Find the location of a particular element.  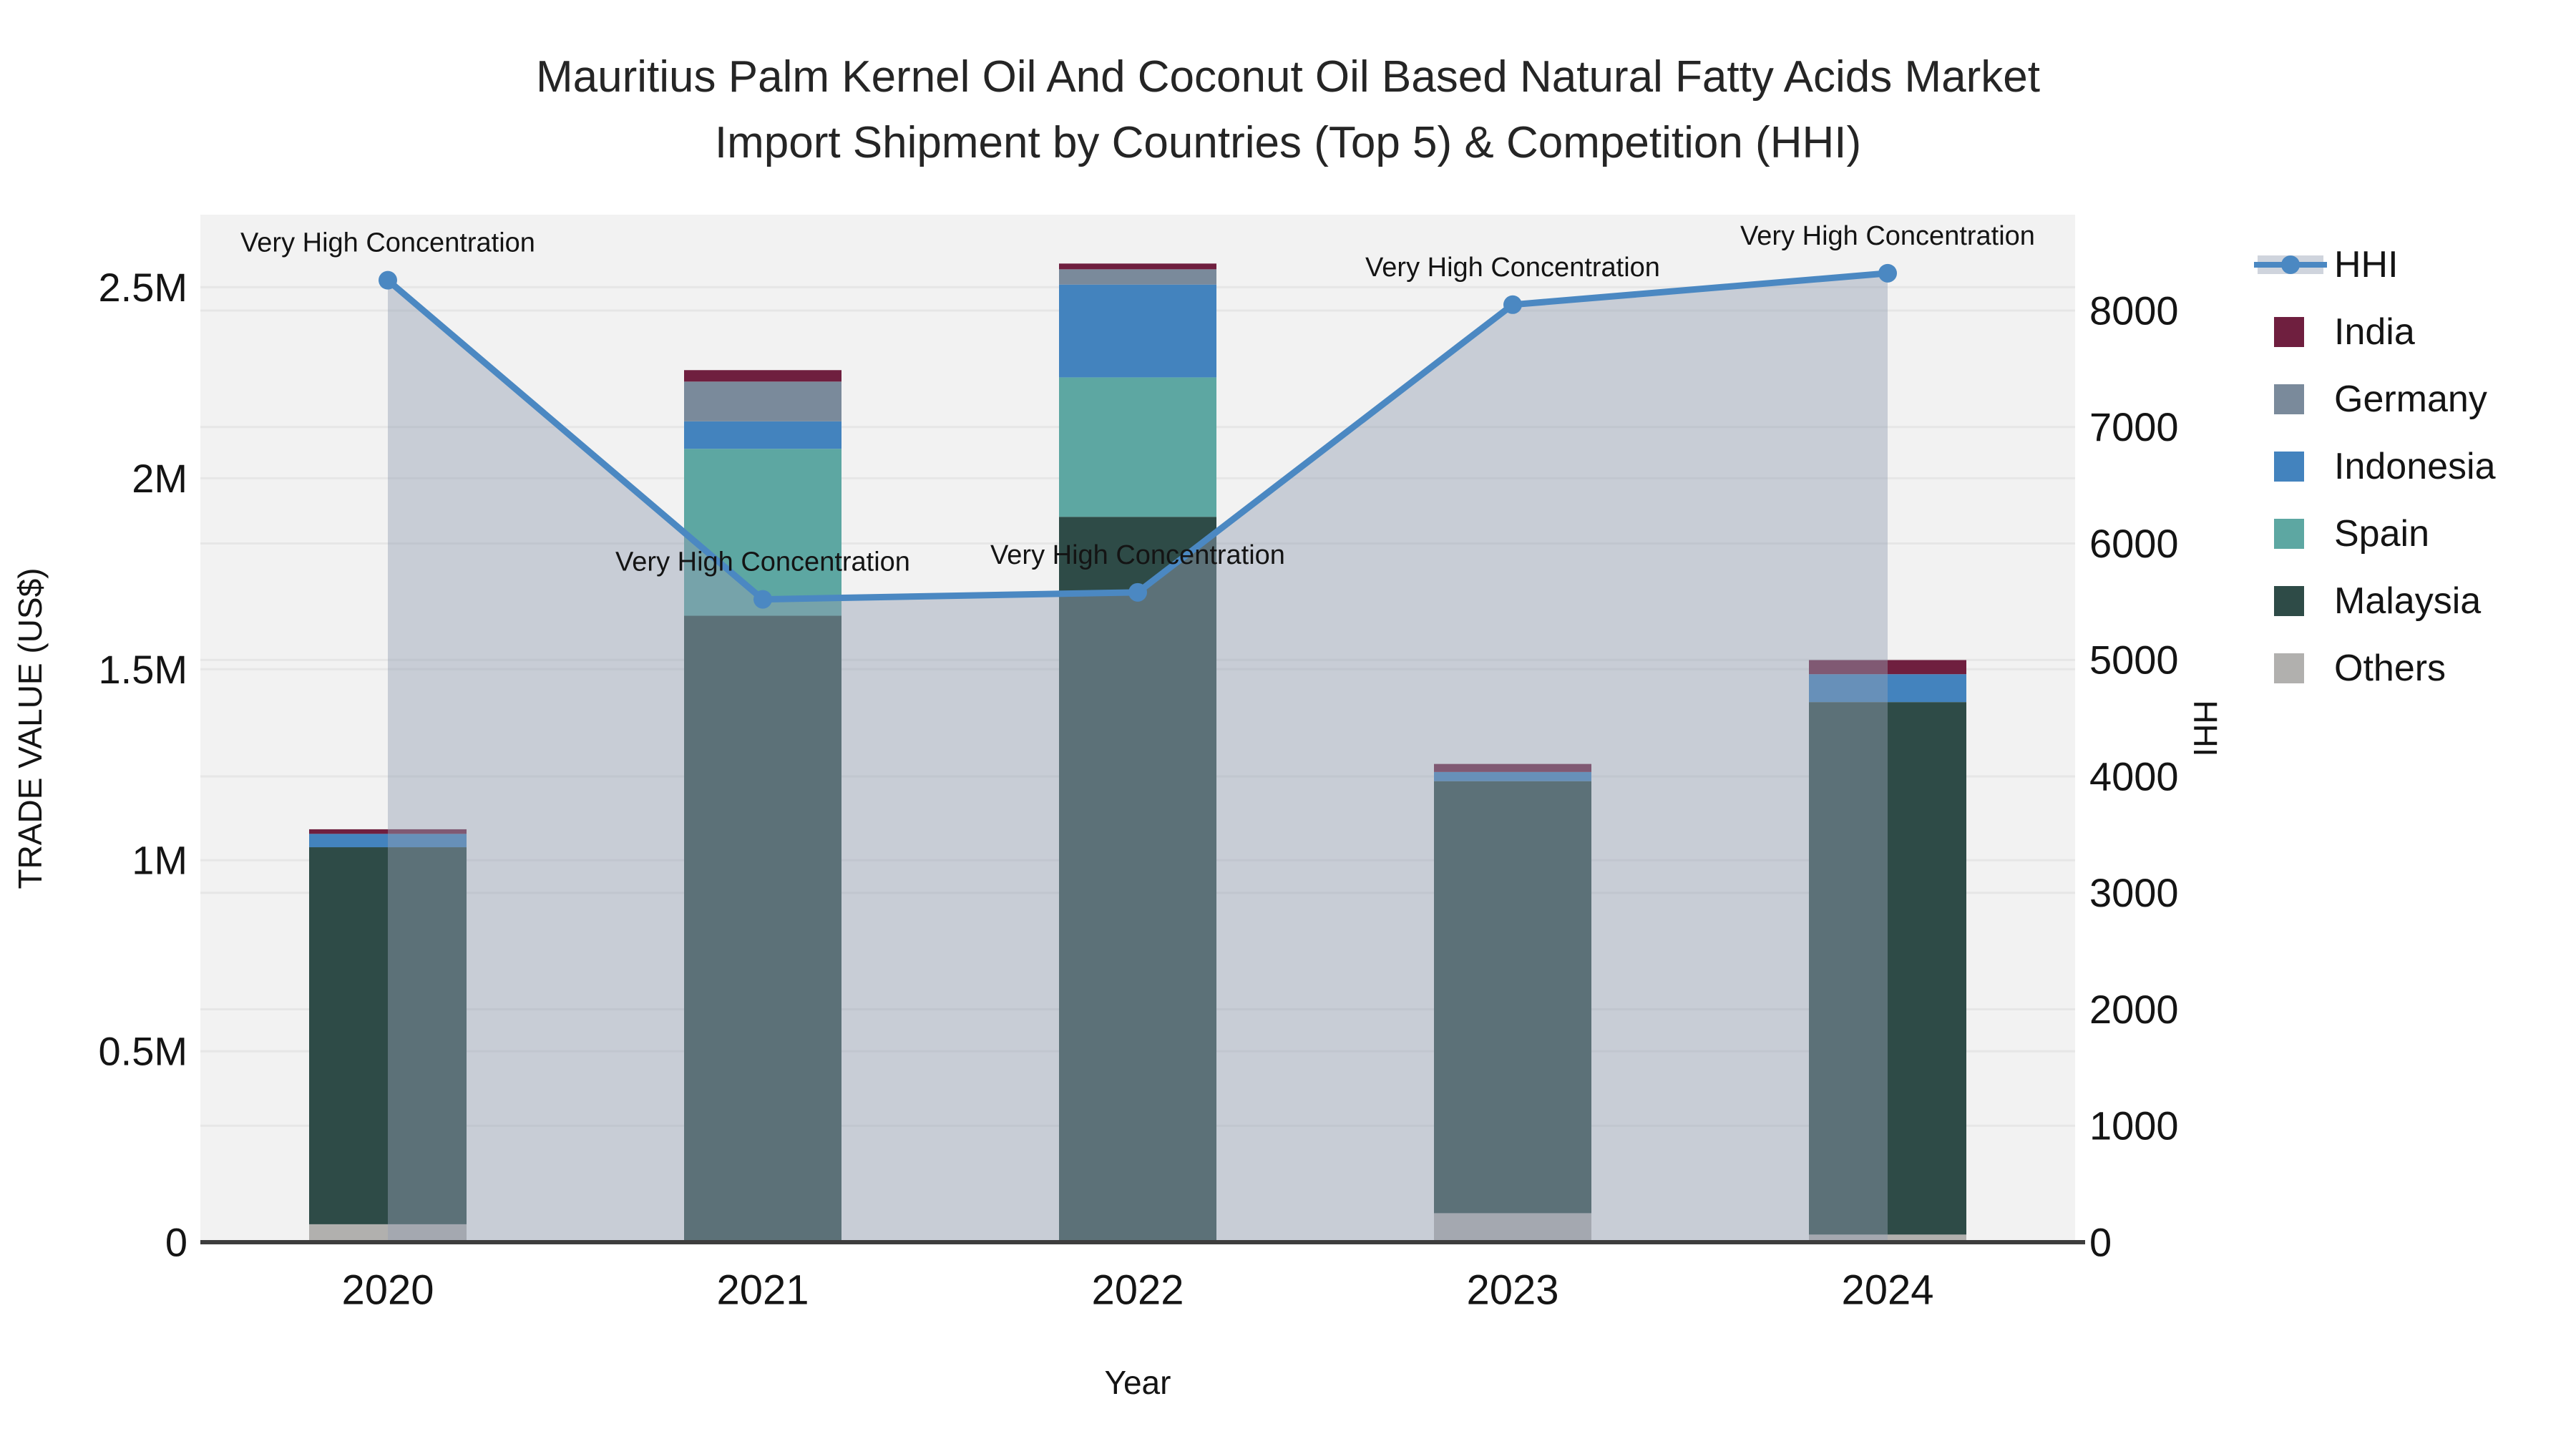

y-left-tick-1.5M: 1.5M is located at coordinates (143, 669).